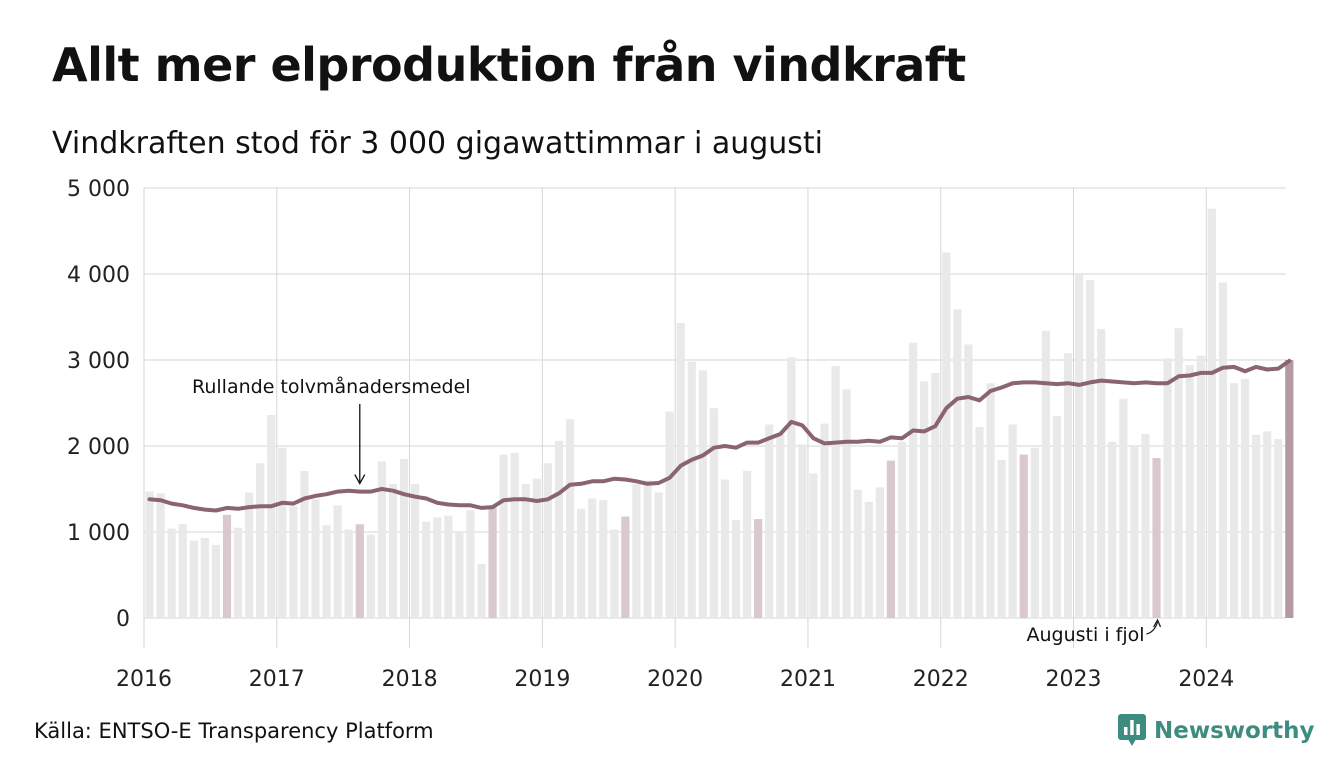 The width and height of the screenshot is (1340, 780). Describe the element at coordinates (331, 386) in the screenshot. I see `annotation-label: Rullande tolvmånadersmedel` at that location.